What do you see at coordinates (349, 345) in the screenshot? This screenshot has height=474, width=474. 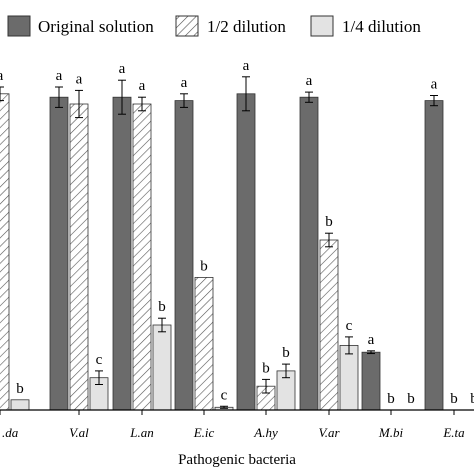 I see `error-bar-v-ar-1-4-dilution` at bounding box center [349, 345].